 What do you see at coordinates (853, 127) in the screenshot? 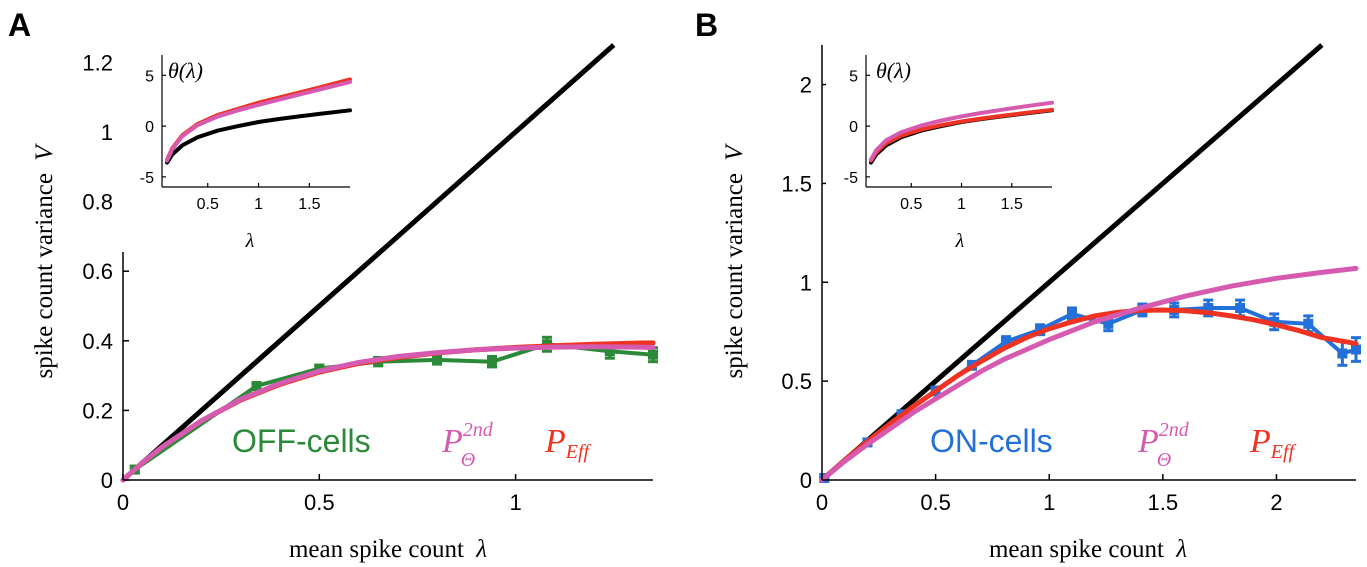
I see `panel-b-inset-ytick-label: 0` at bounding box center [853, 127].